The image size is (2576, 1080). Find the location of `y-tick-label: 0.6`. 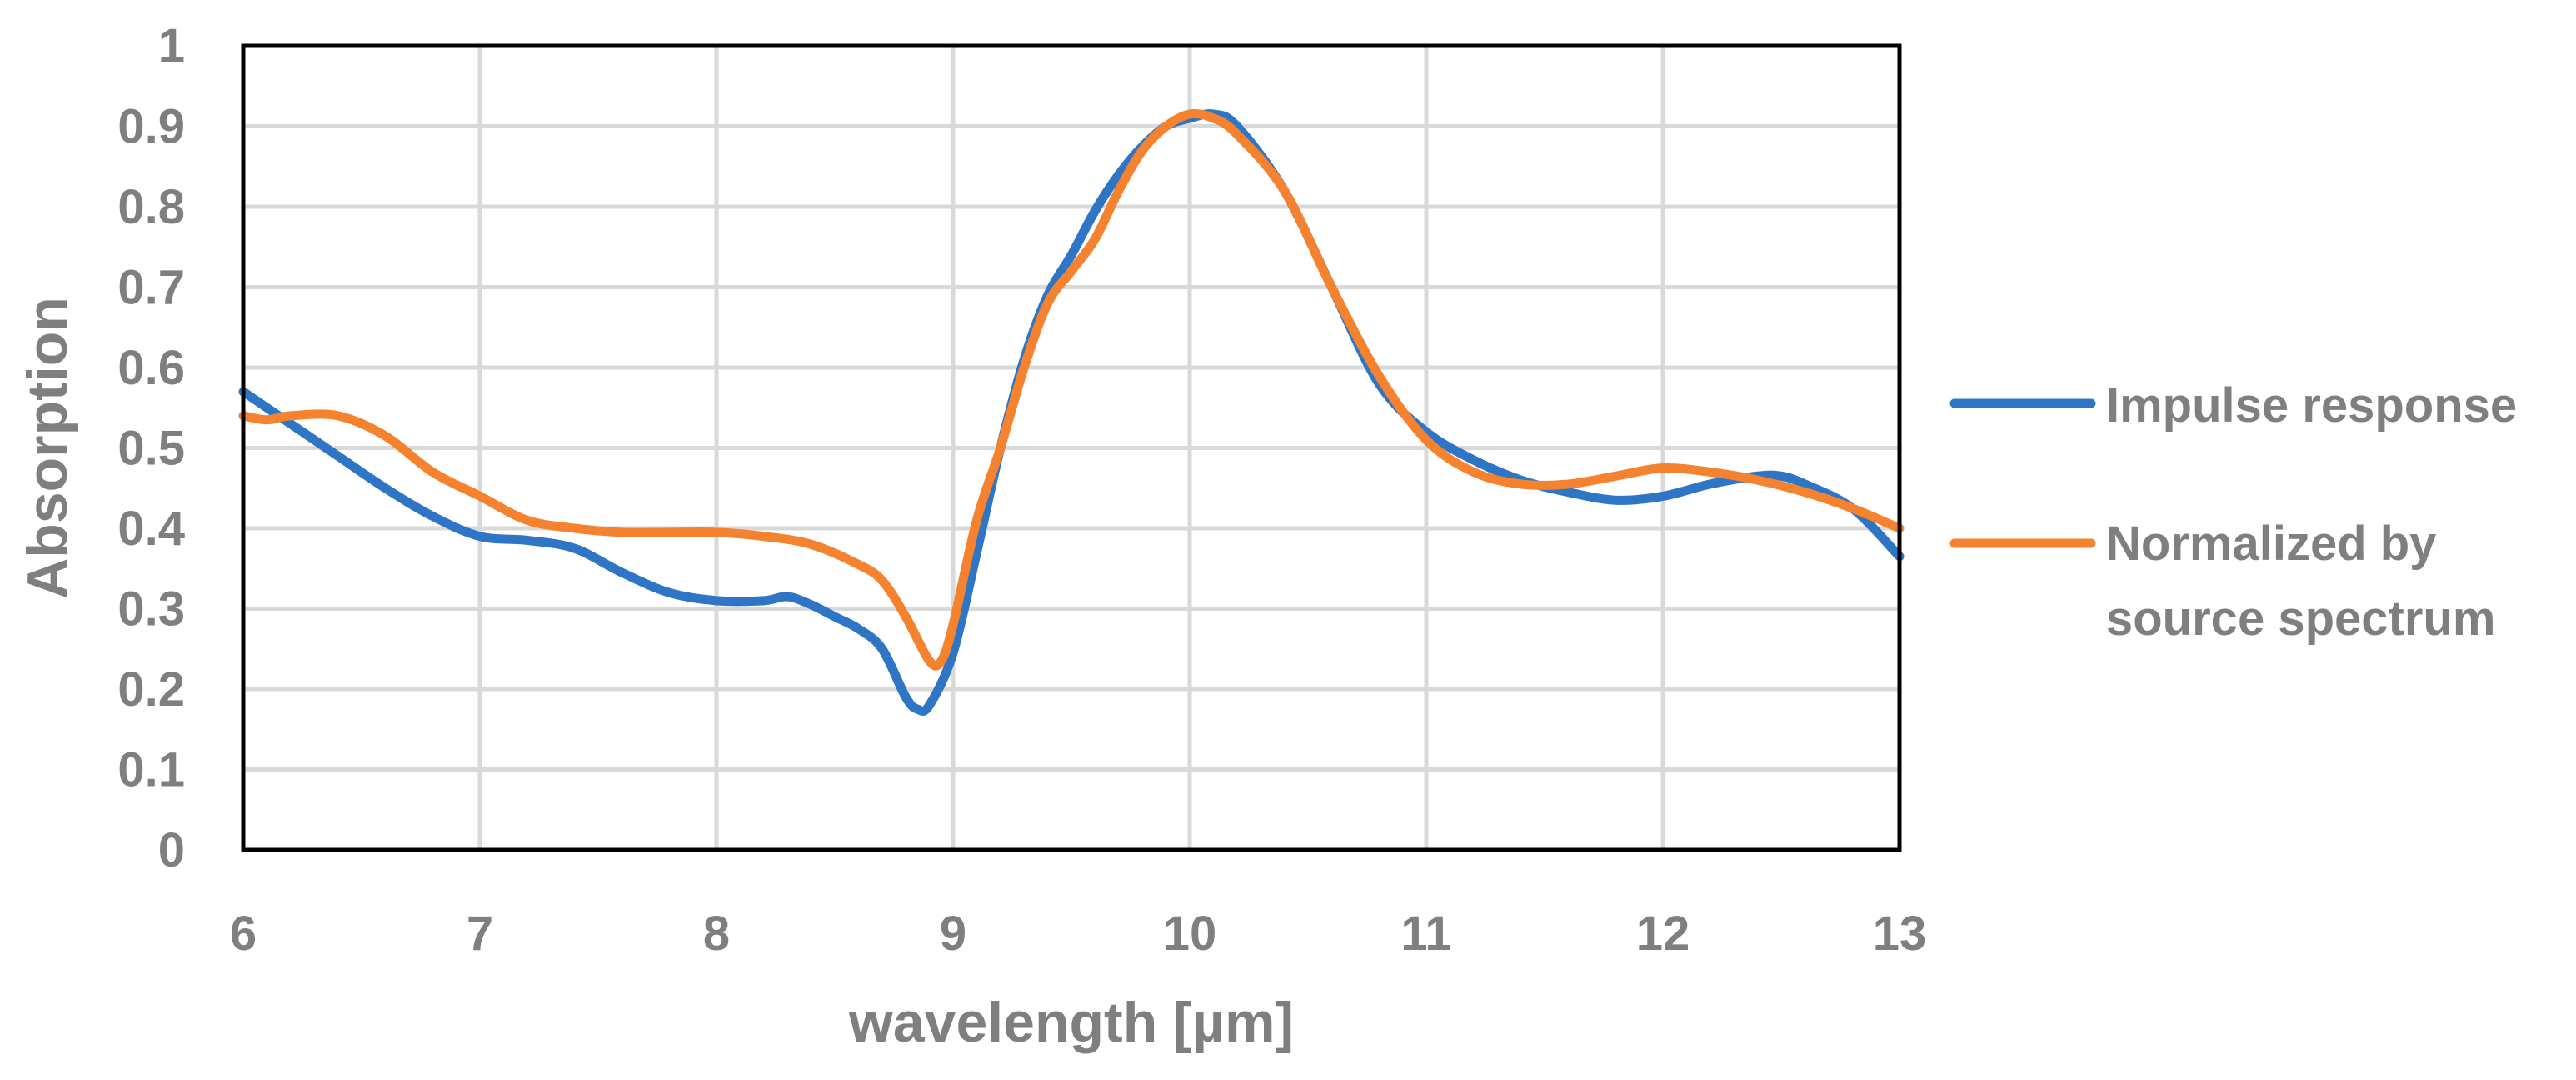

y-tick-label: 0.6 is located at coordinates (151, 368).